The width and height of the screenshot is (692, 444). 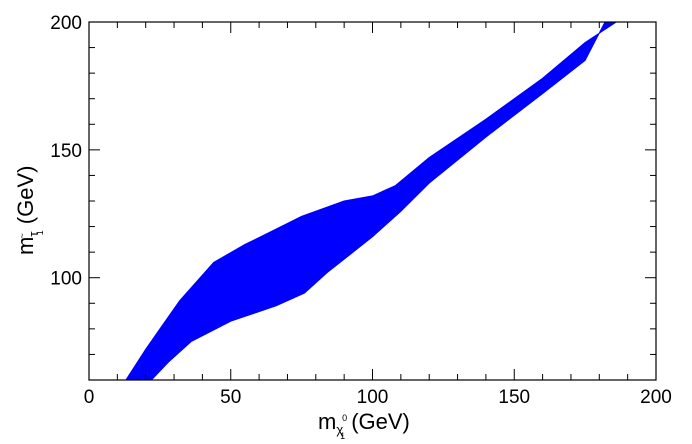 I want to click on y-tick-label: 100, so click(x=66, y=279).